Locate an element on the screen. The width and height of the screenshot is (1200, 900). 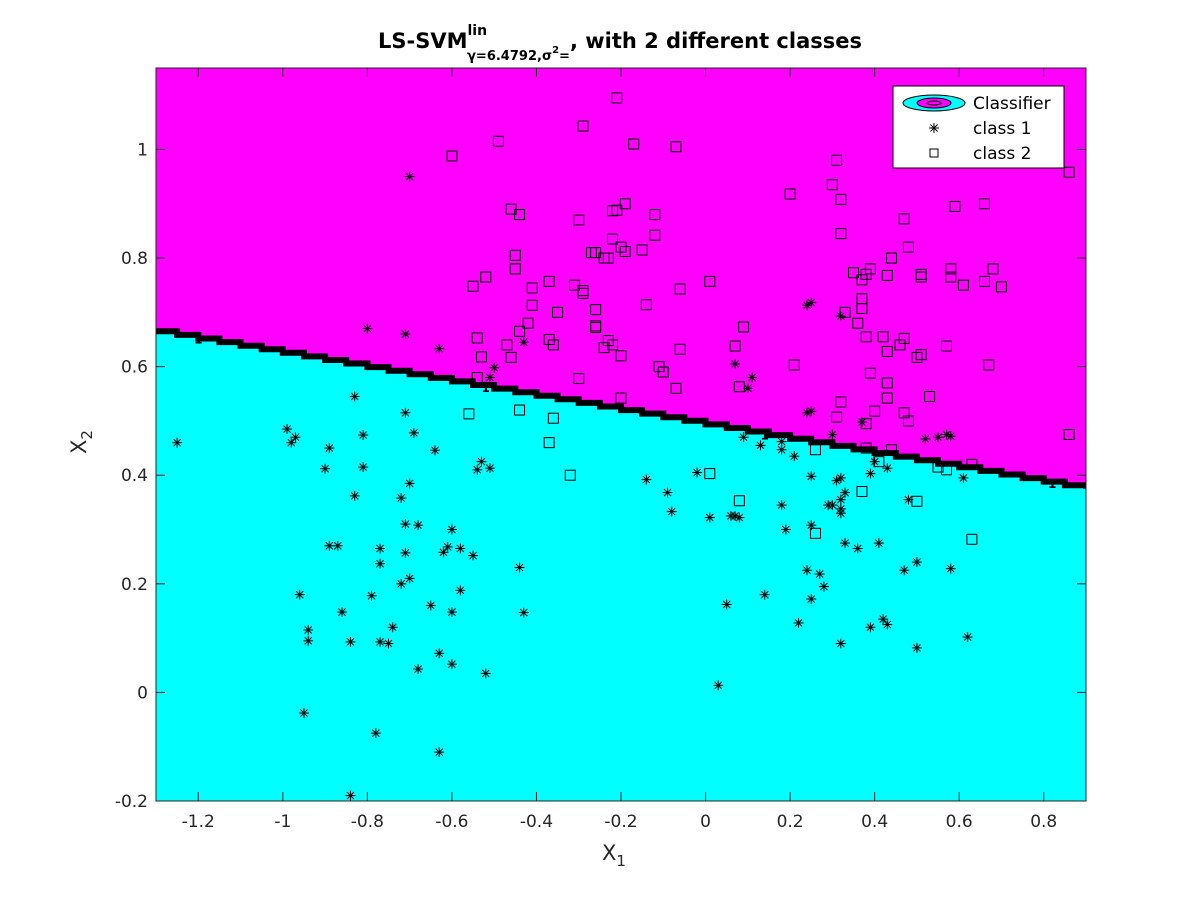
x-tick-label: 0.4 is located at coordinates (874, 822).